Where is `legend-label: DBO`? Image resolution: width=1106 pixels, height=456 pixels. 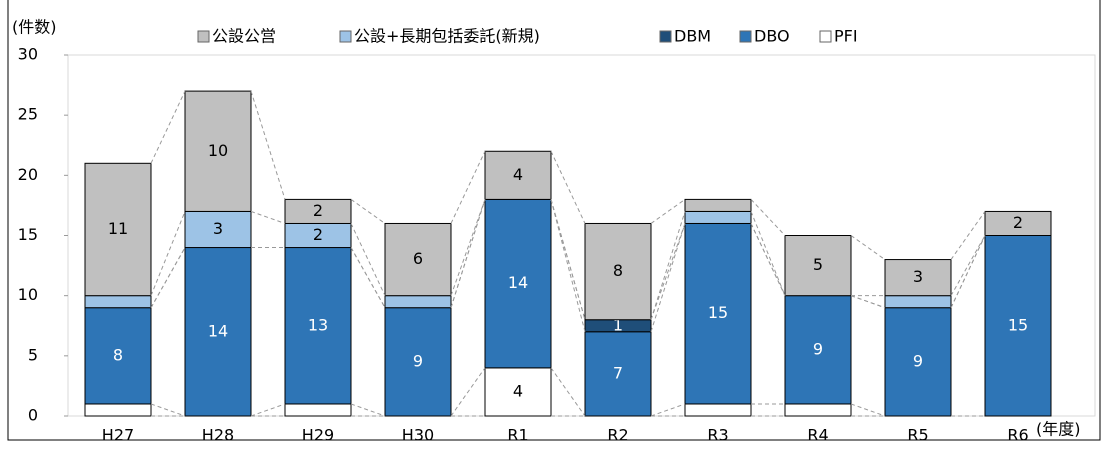
legend-label: DBO is located at coordinates (772, 36).